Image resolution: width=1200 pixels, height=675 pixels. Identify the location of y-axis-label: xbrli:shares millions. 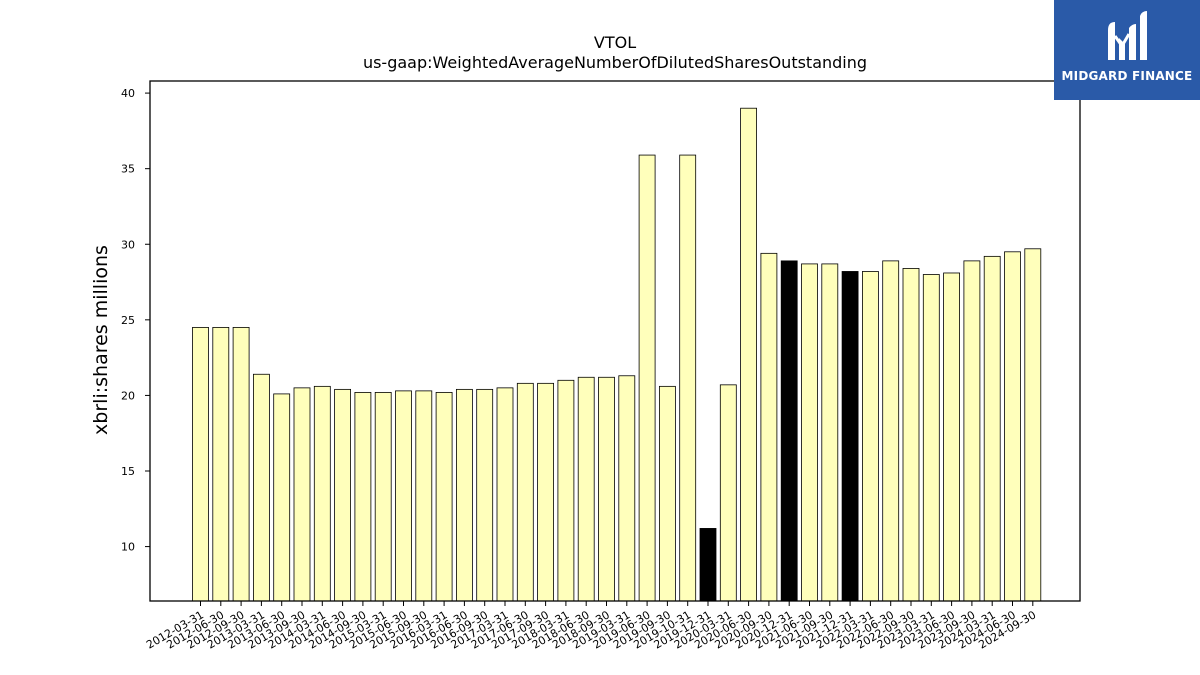
(101, 340).